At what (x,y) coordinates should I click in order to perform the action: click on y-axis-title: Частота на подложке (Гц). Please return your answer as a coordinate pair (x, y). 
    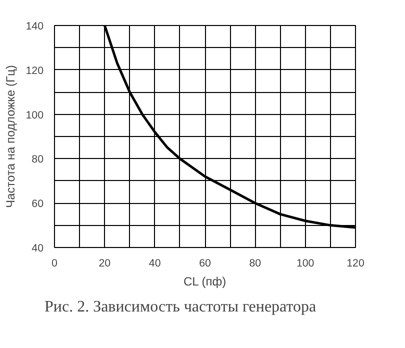
    Looking at the image, I should click on (11, 136).